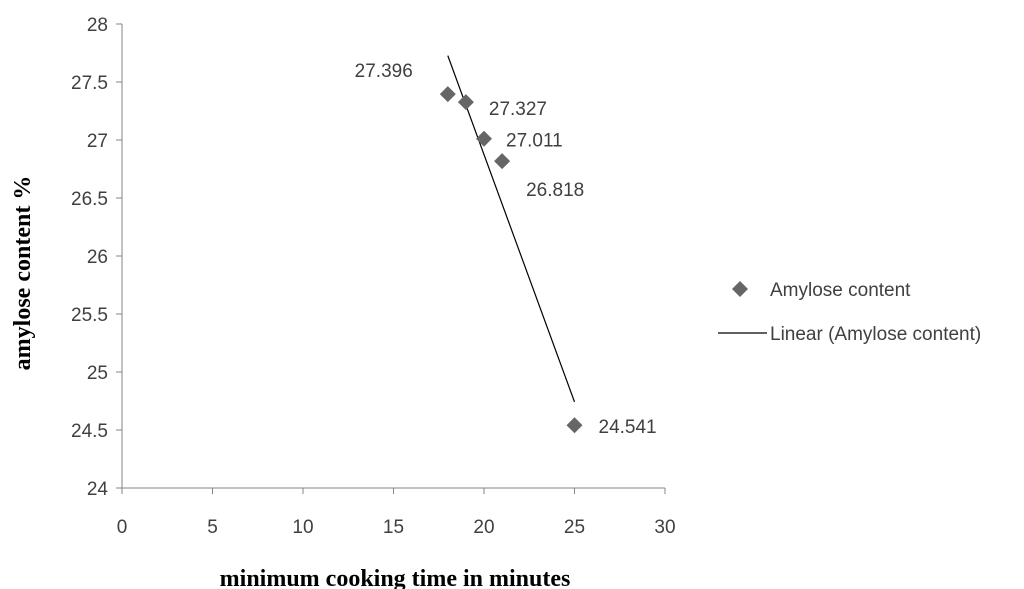 The height and width of the screenshot is (589, 1024). What do you see at coordinates (840, 290) in the screenshot?
I see `legend-label-amylose: Amylose content` at bounding box center [840, 290].